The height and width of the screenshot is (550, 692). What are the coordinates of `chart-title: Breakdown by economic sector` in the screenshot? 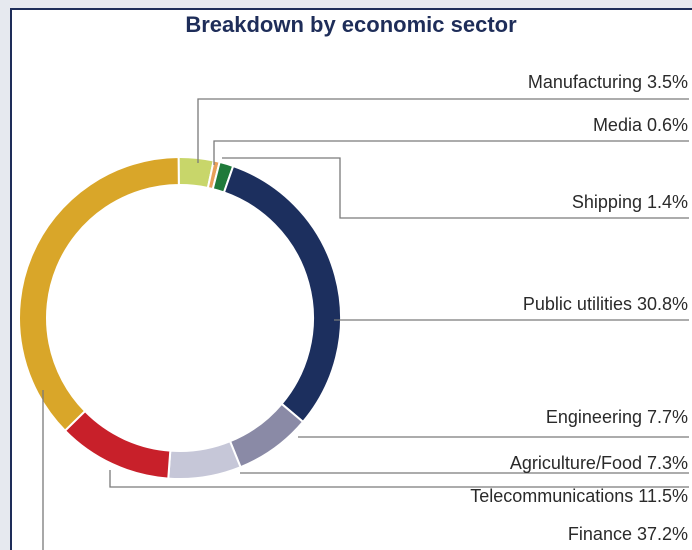 It's located at (351, 24).